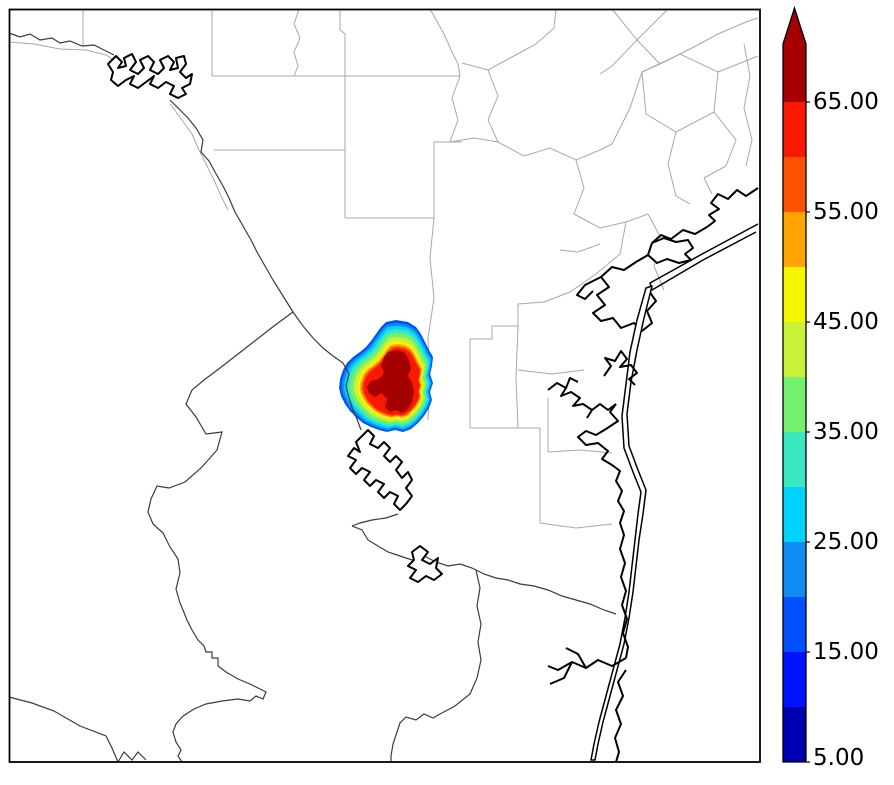 The image size is (894, 785). Describe the element at coordinates (846, 432) in the screenshot. I see `colorbar-tick-label: 35.00` at that location.